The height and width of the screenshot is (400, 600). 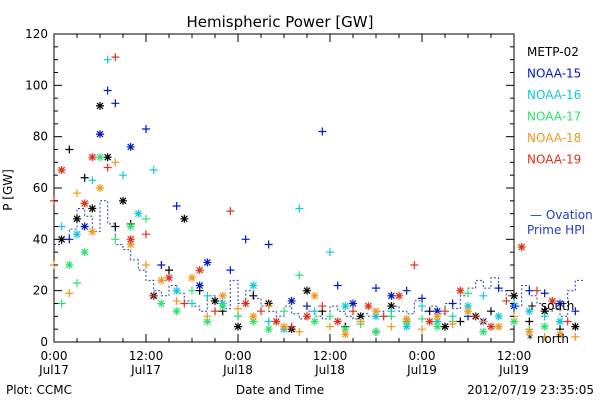 I want to click on legend-ovation-line2: Prime HPI, so click(x=556, y=230).